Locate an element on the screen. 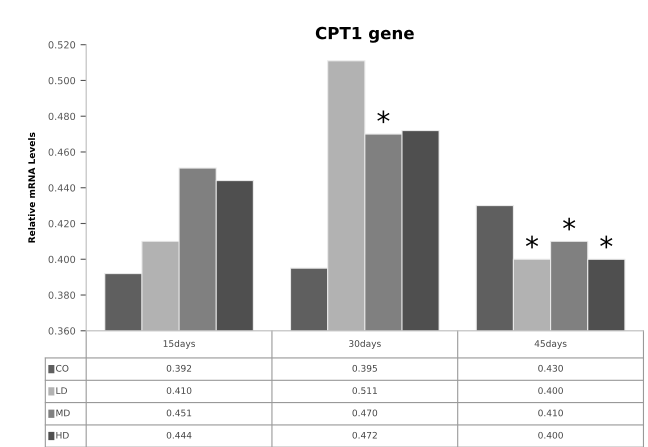 The height and width of the screenshot is (447, 648). y-tick-label: 0.480 is located at coordinates (62, 116).